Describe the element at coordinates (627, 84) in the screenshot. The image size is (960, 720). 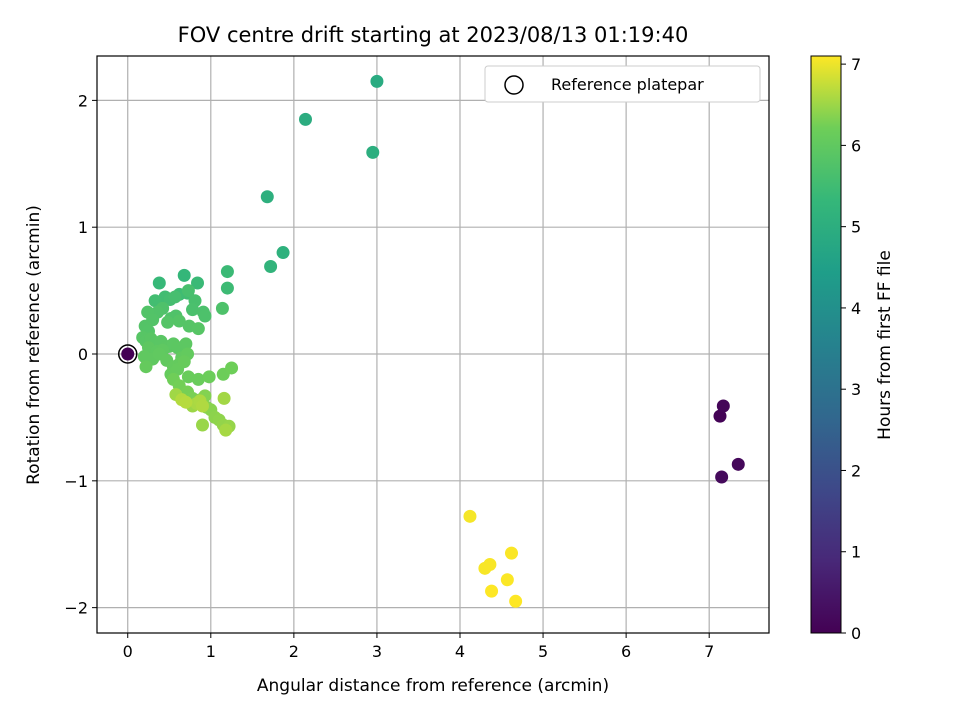
I see `legend-label-reference: Reference platepar` at that location.